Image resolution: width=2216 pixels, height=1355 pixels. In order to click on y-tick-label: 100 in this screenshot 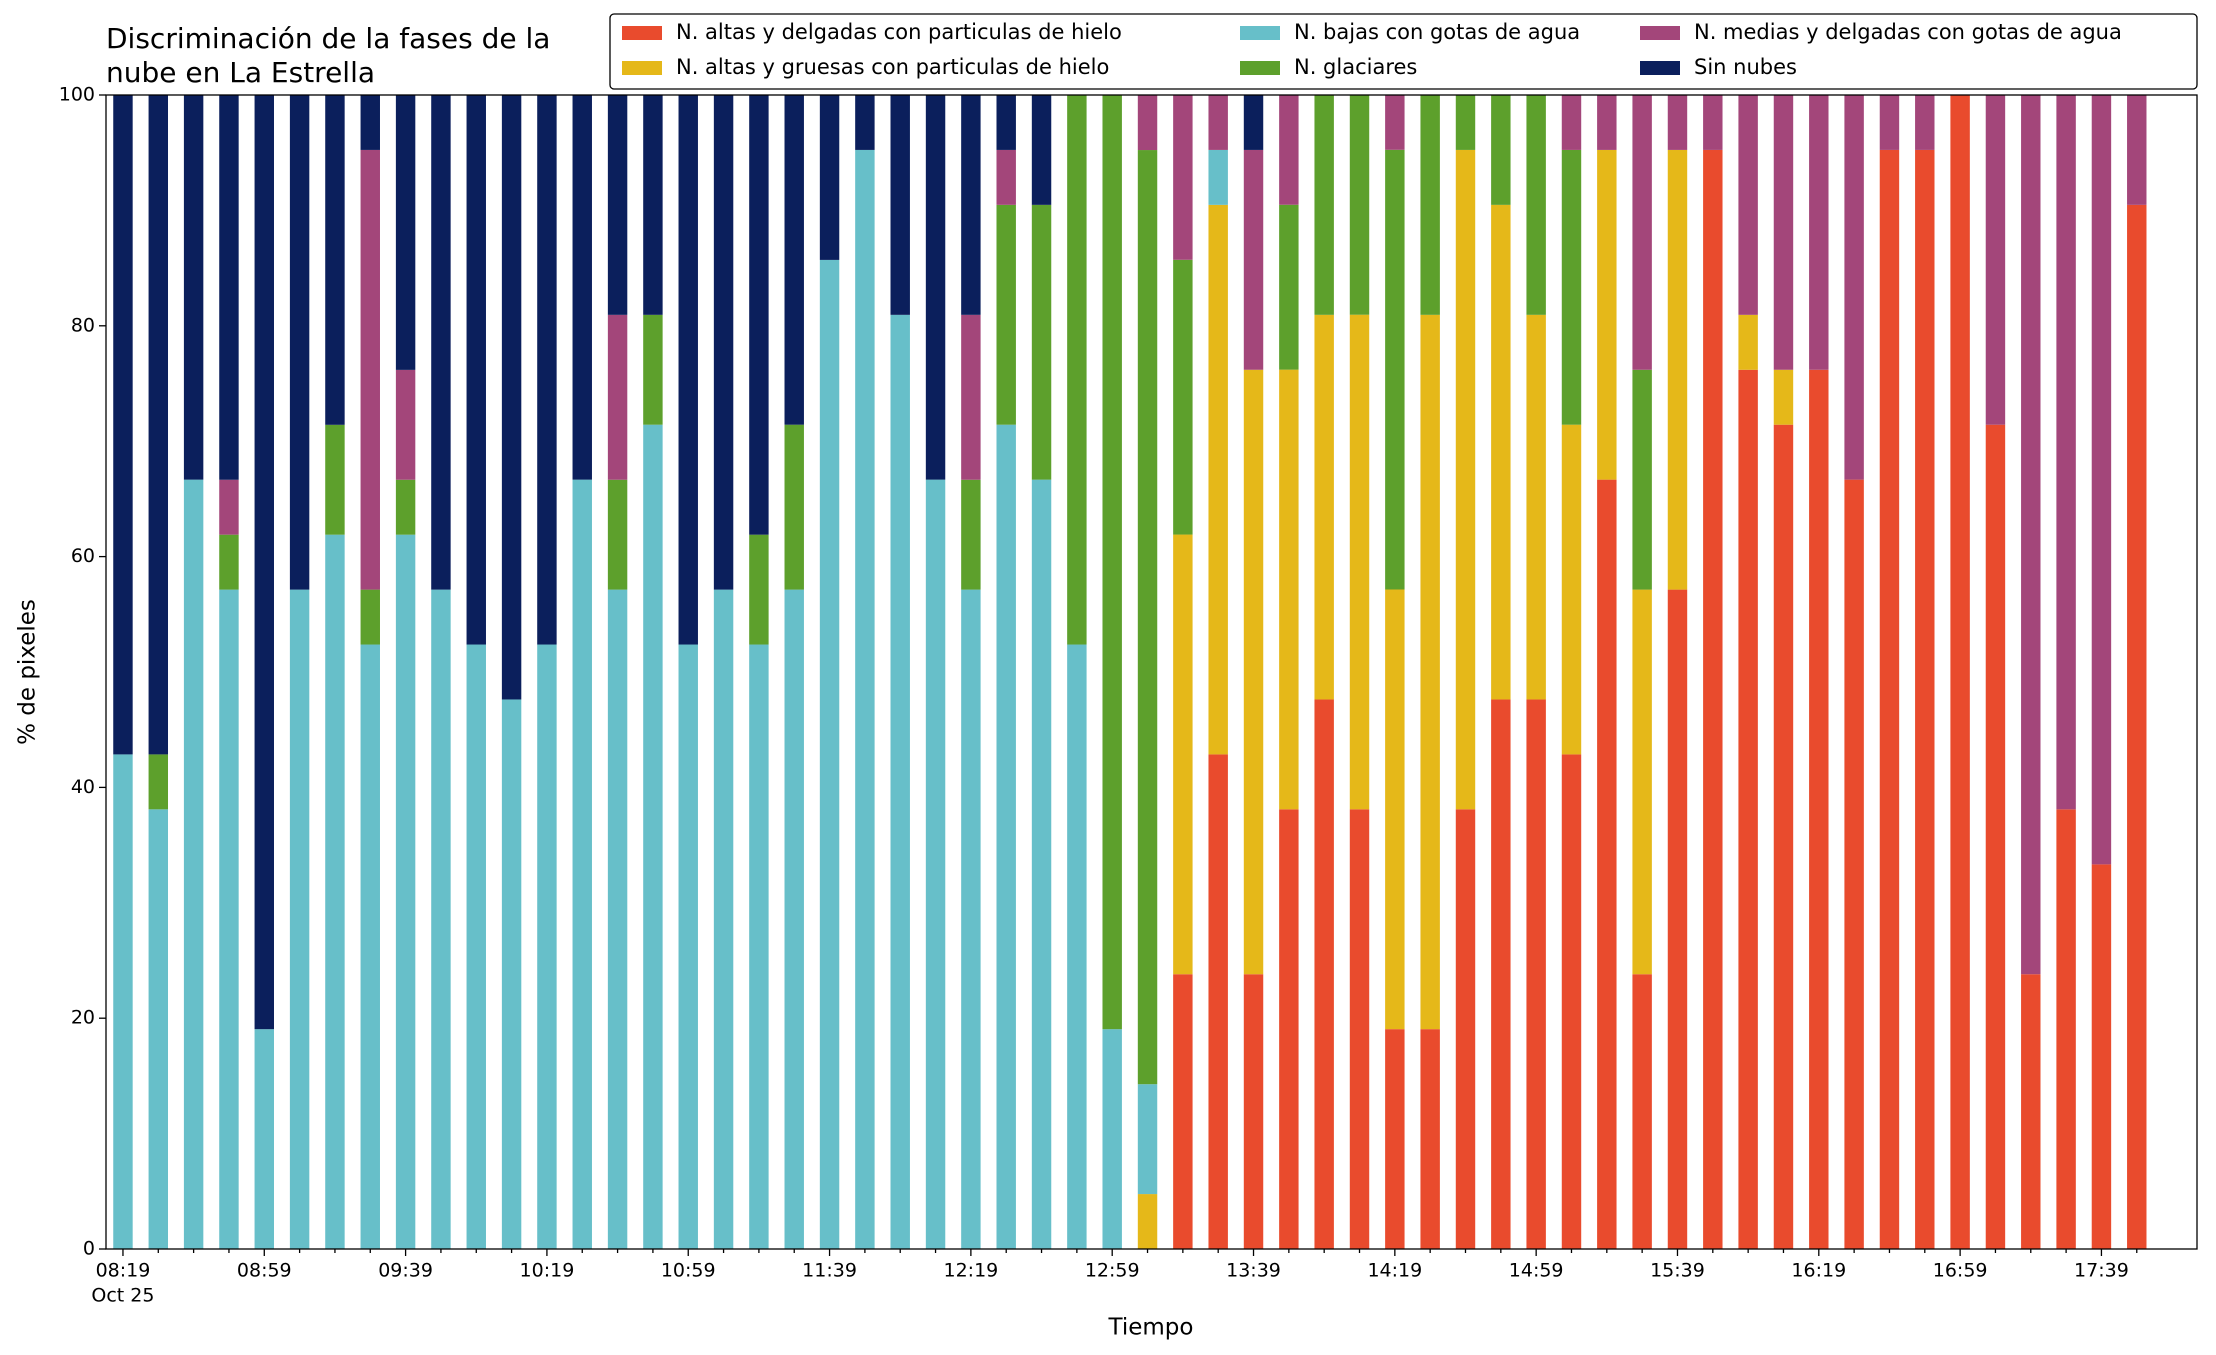, I will do `click(77, 95)`.